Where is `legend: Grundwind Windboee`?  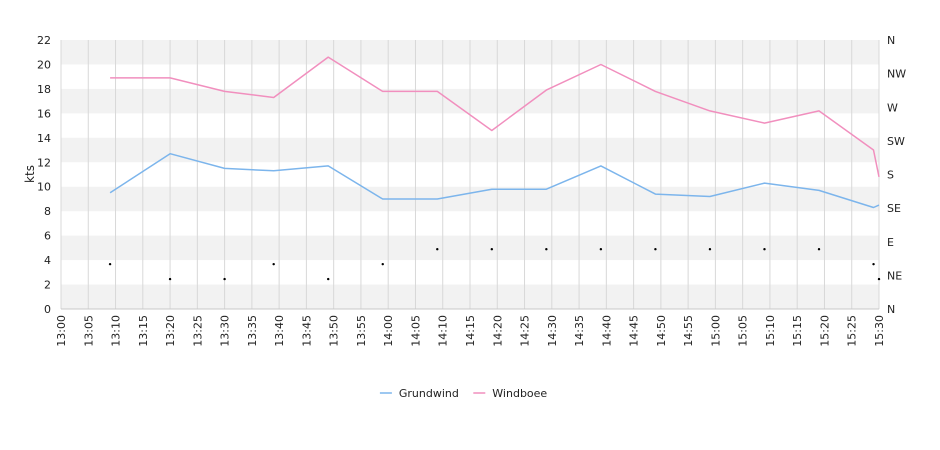
legend: Grundwind Windboee is located at coordinates (463, 393).